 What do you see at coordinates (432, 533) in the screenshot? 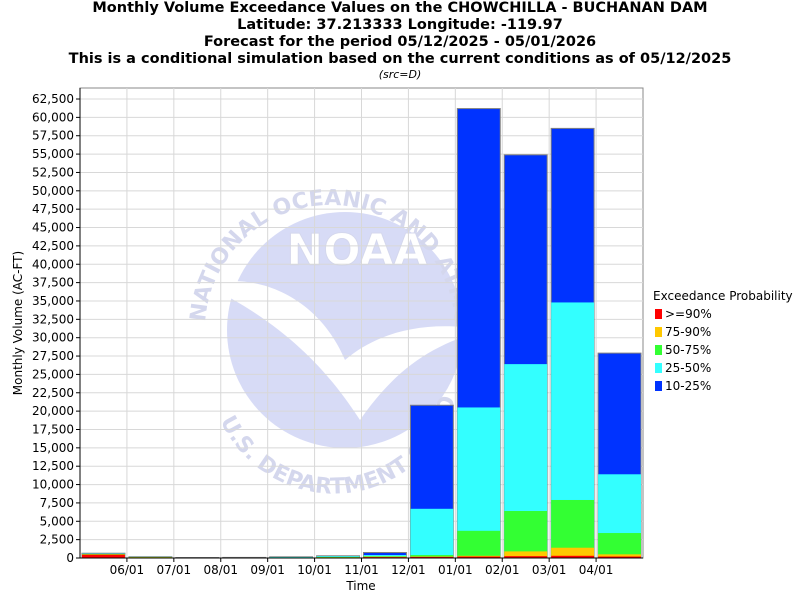
I see `bar-segment-25-50%` at bounding box center [432, 533].